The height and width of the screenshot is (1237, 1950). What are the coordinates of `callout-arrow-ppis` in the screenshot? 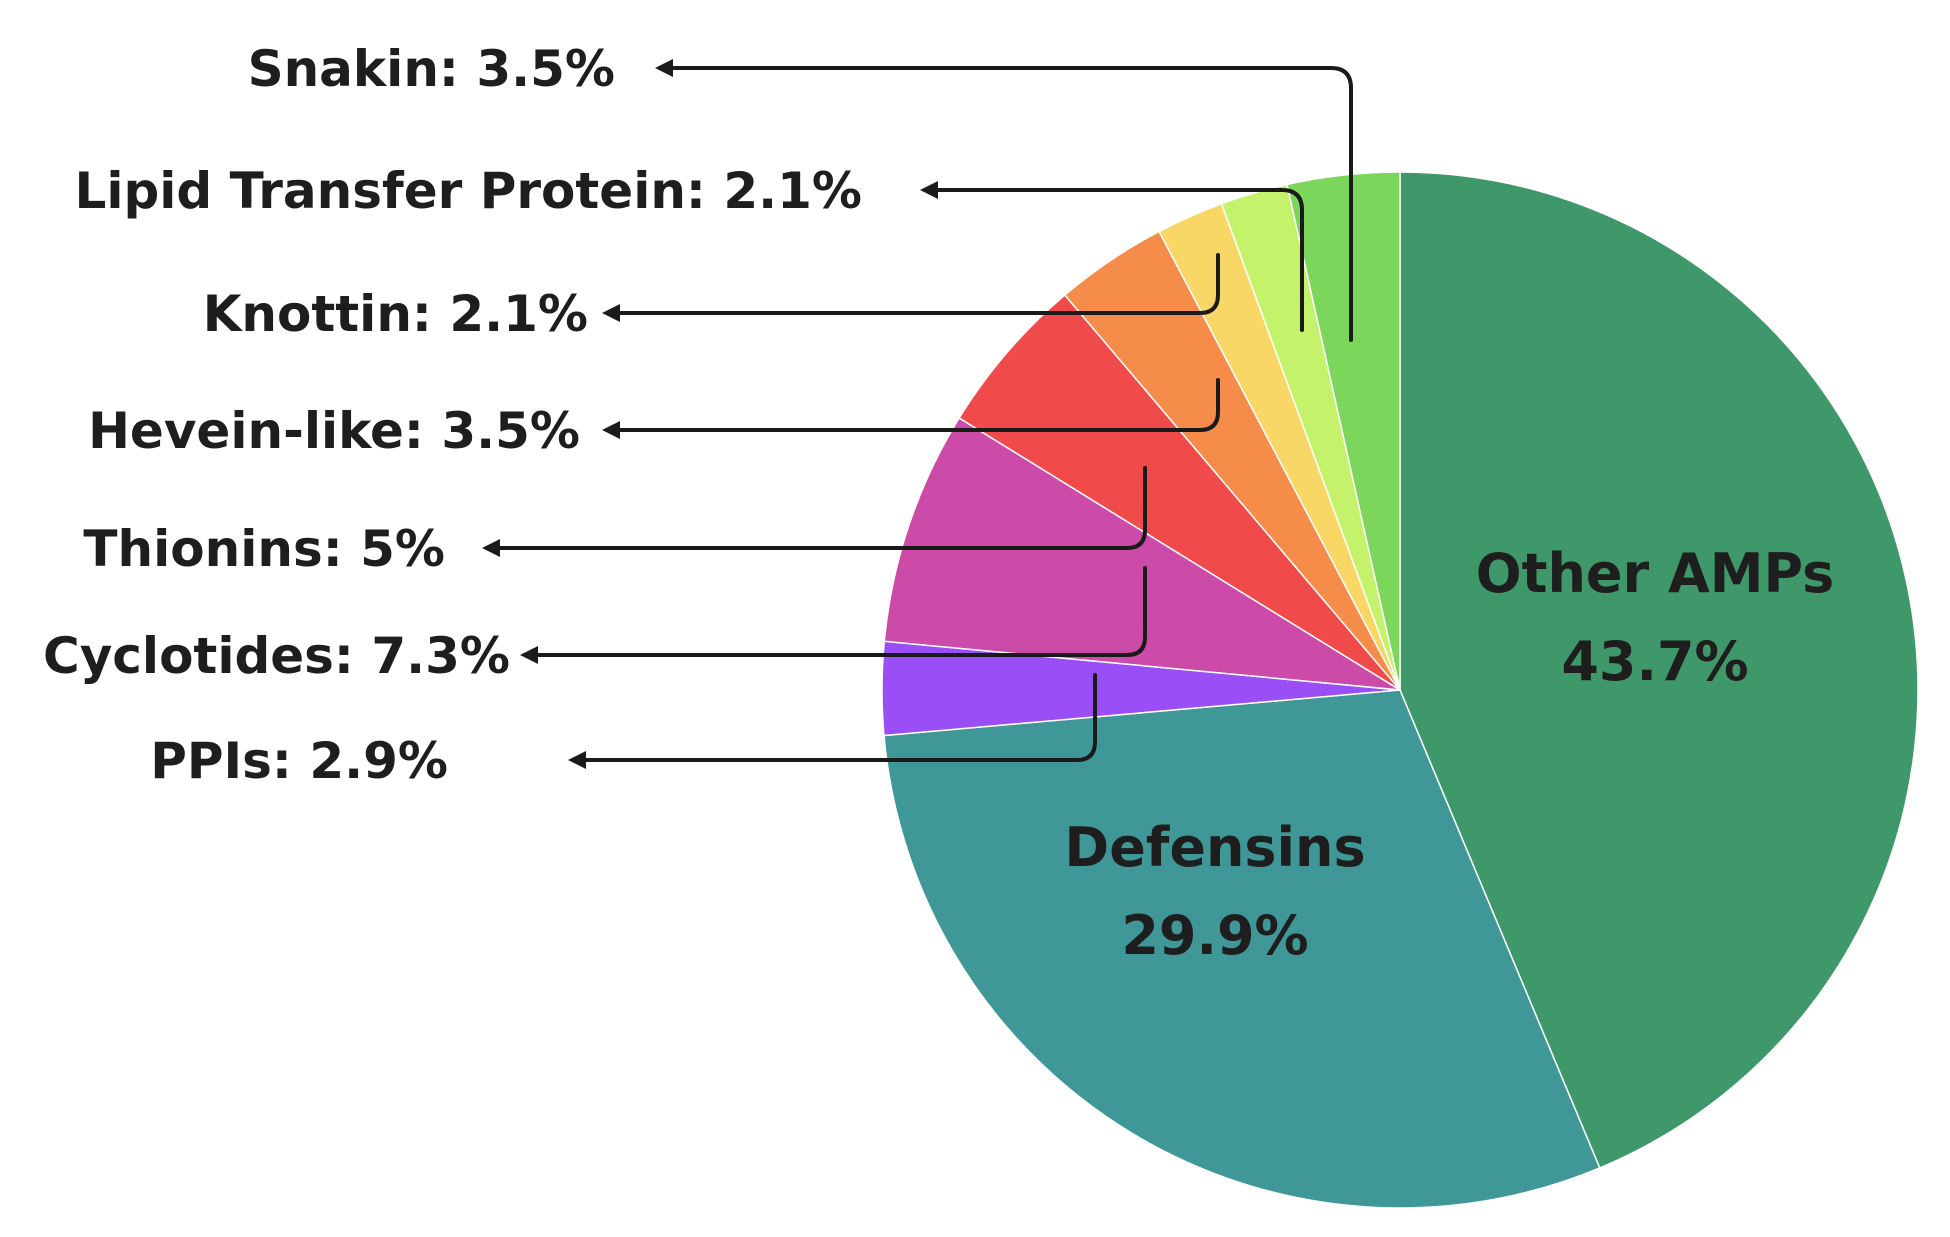 It's located at (577, 760).